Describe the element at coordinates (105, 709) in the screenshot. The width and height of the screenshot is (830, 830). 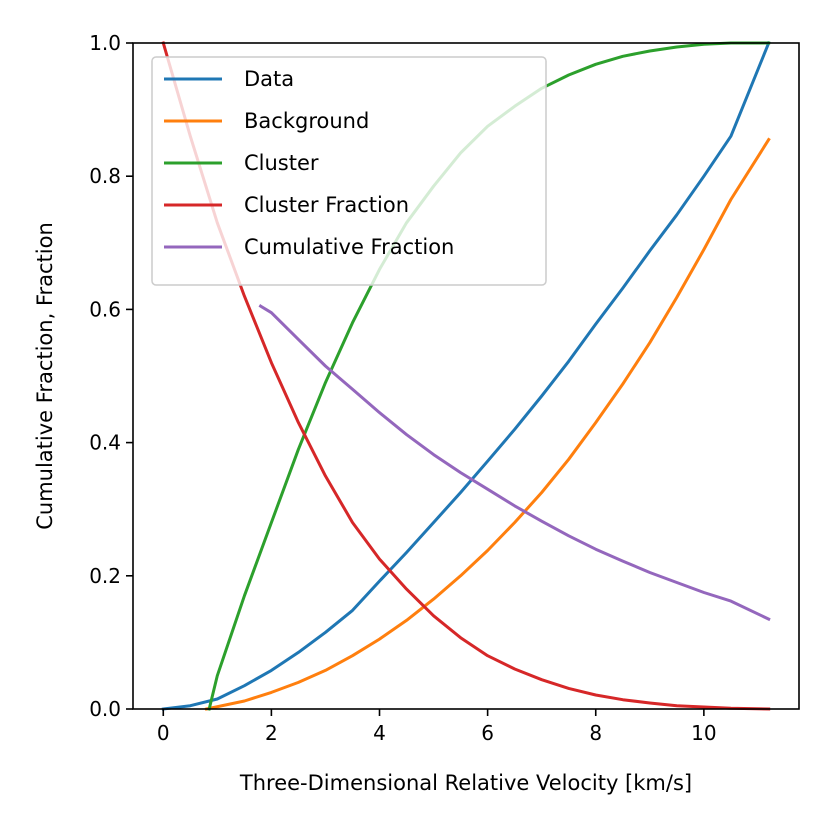
I see `y-tick-label: 0.0` at that location.